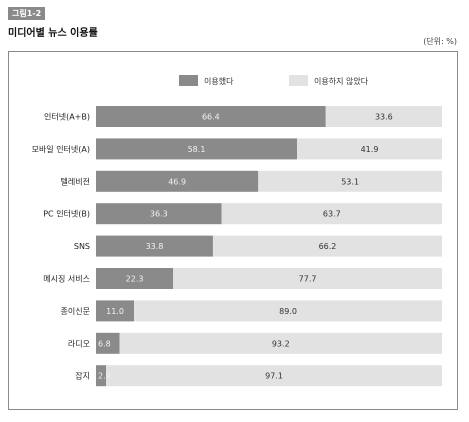  Describe the element at coordinates (66, 214) in the screenshot. I see `category-label: PC 인터넷(B)` at that location.